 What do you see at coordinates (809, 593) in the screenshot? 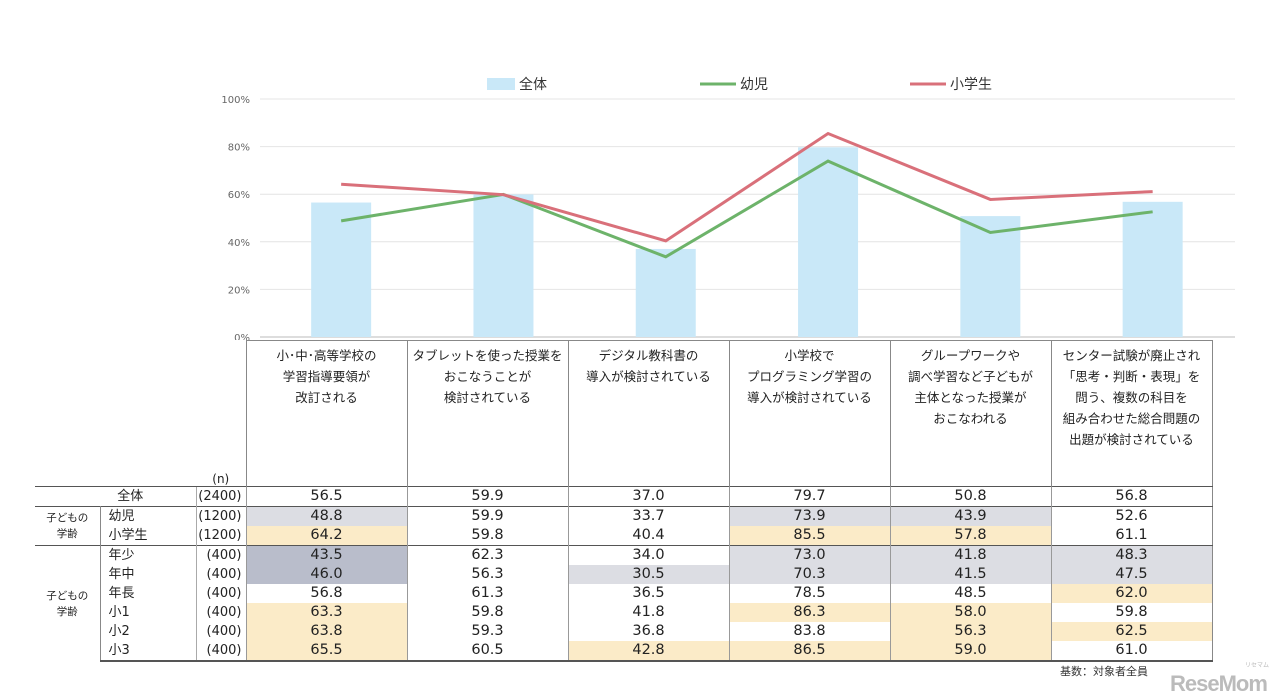
I see `table-cell: 78.5` at bounding box center [809, 593].